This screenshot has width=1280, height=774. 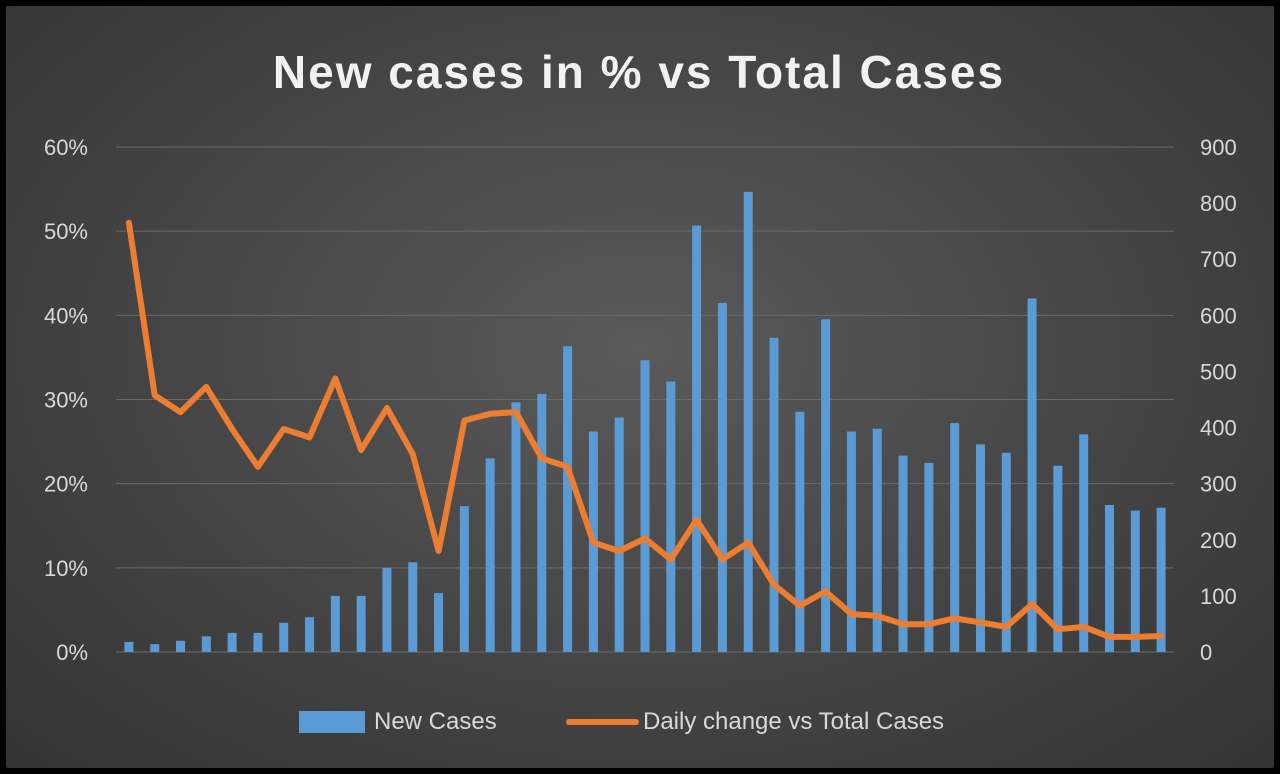 What do you see at coordinates (72, 652) in the screenshot?
I see `left-tick-label: 0%` at bounding box center [72, 652].